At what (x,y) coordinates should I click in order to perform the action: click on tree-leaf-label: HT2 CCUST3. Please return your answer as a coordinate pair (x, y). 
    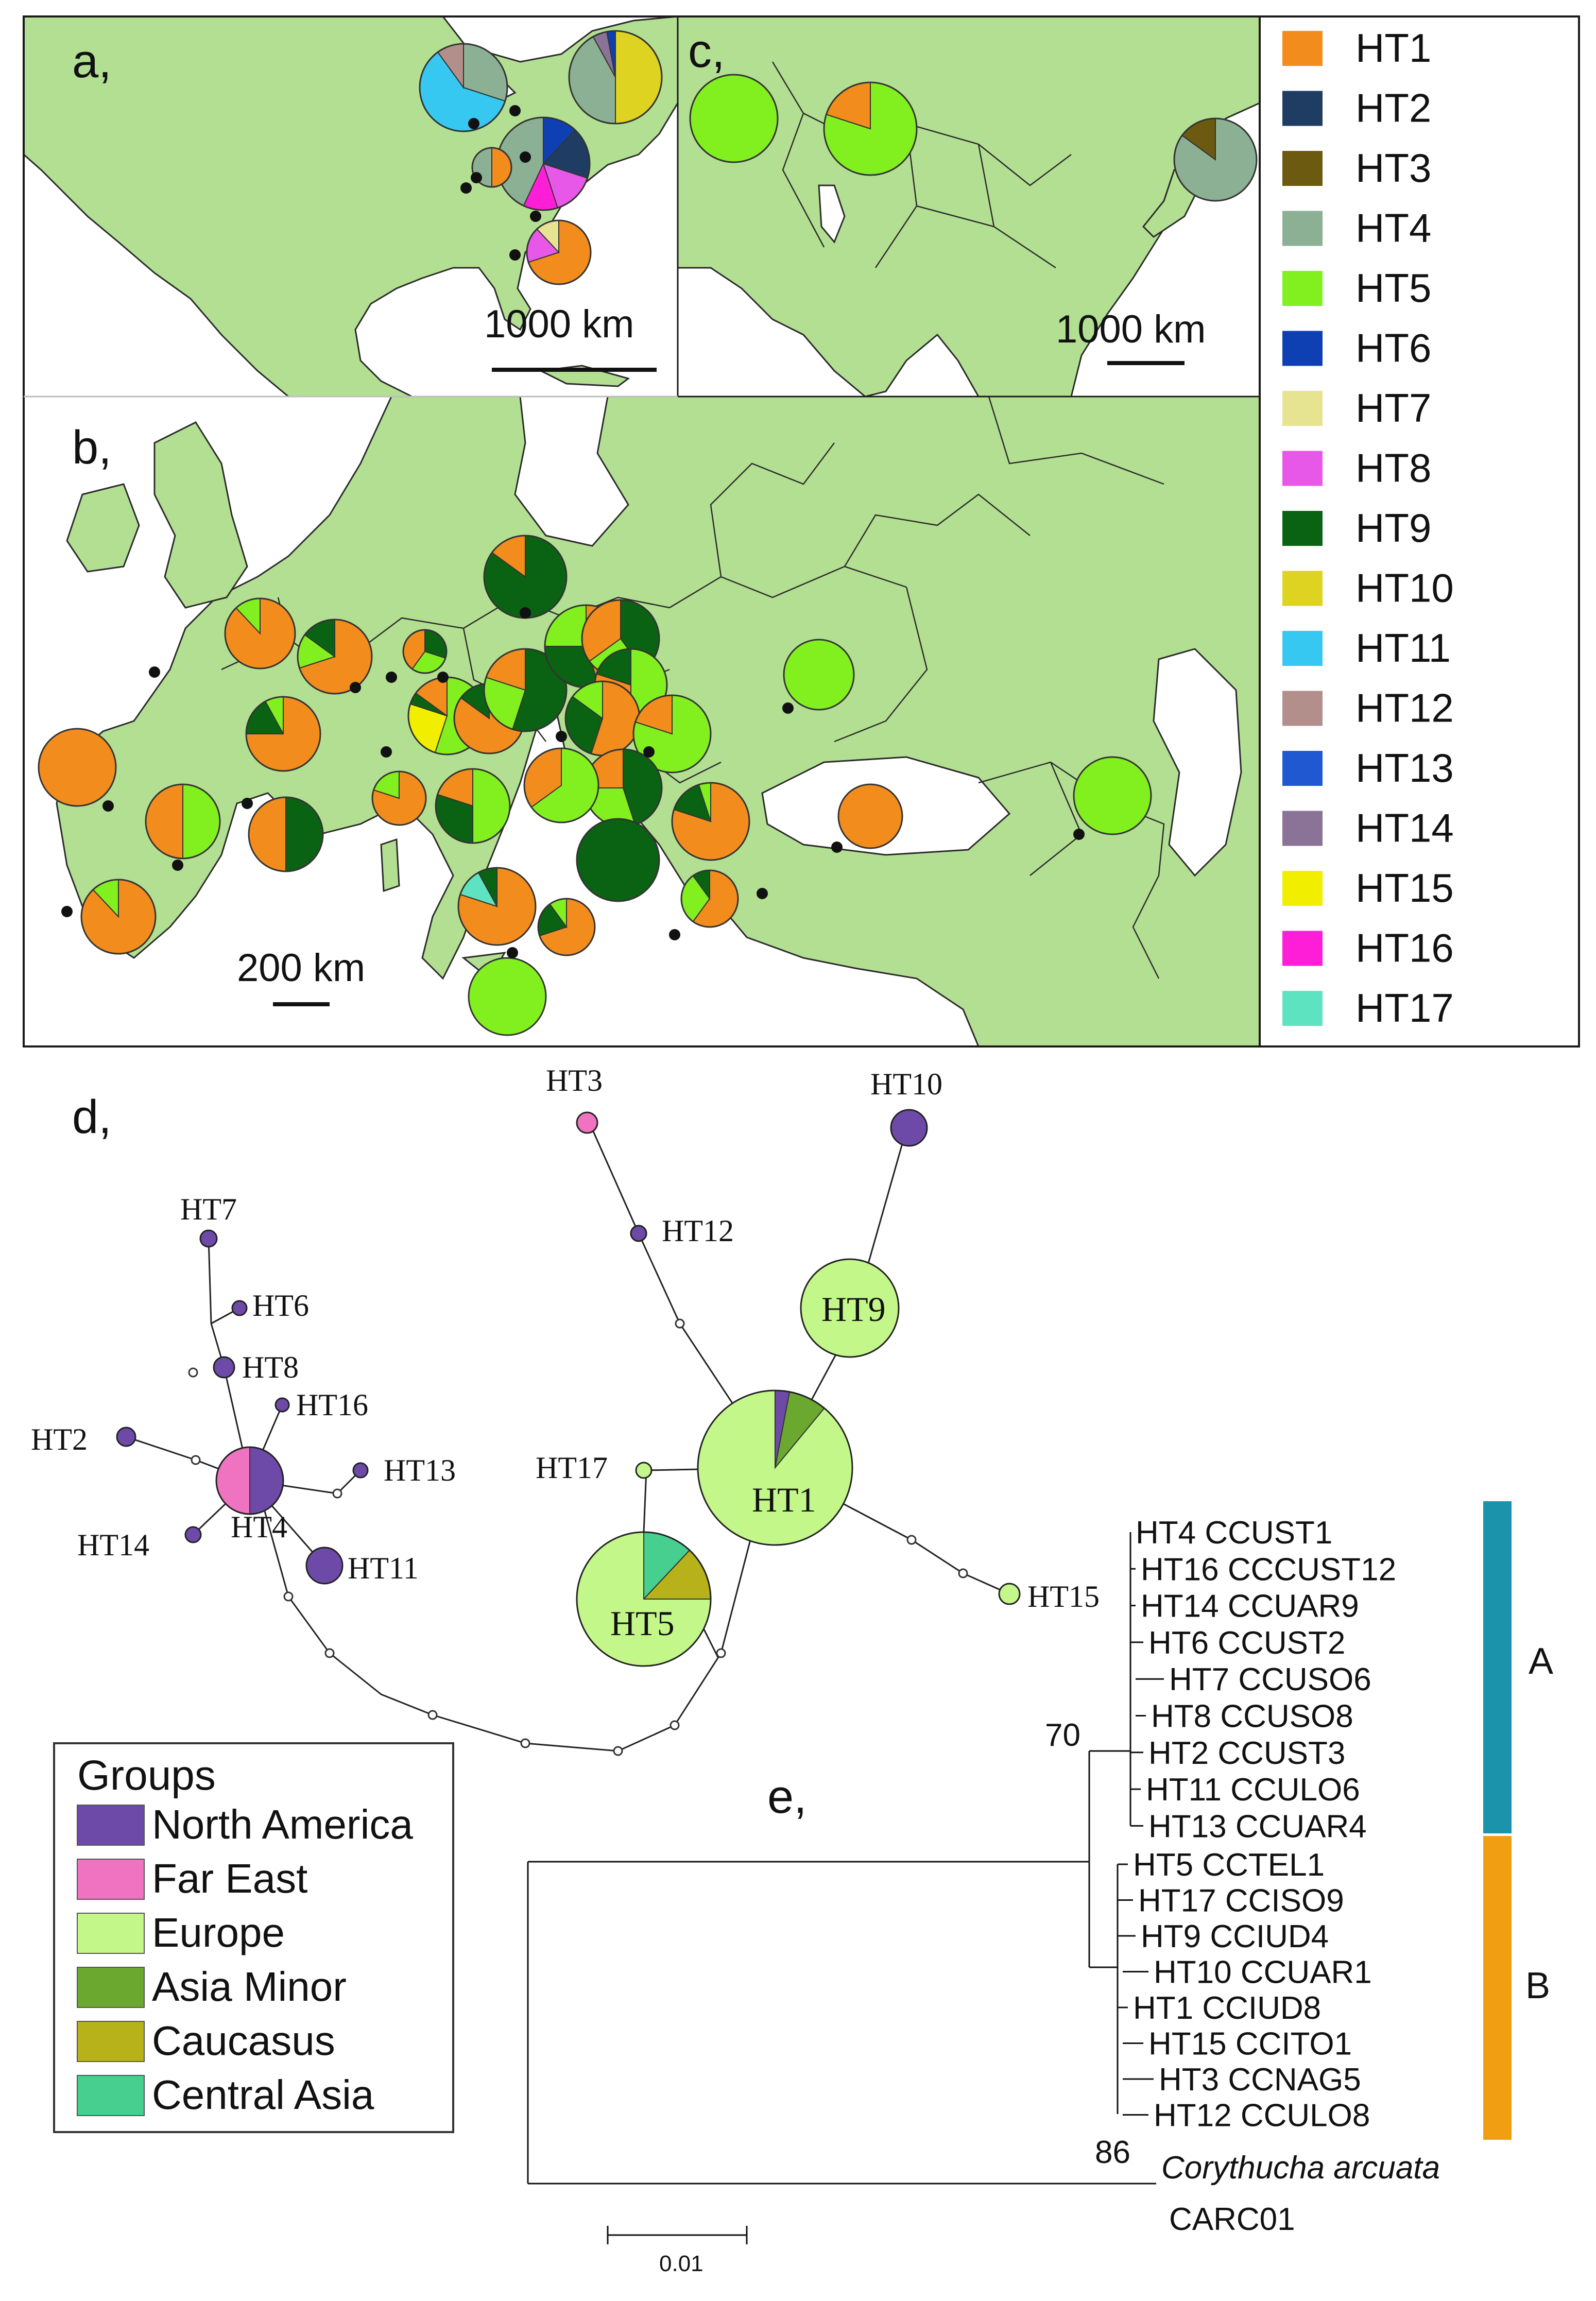
    Looking at the image, I should click on (1247, 1753).